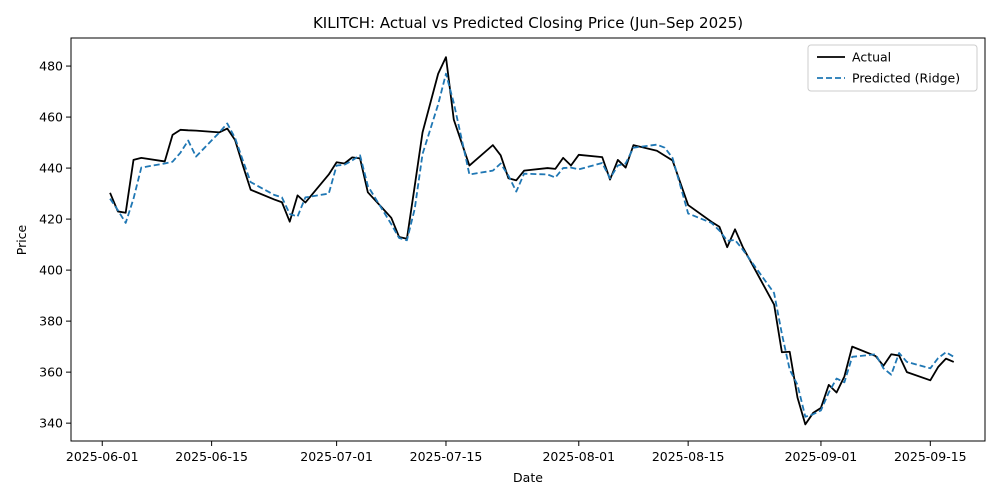 Image resolution: width=1000 pixels, height=500 pixels. I want to click on y-tick-label: 340, so click(51, 423).